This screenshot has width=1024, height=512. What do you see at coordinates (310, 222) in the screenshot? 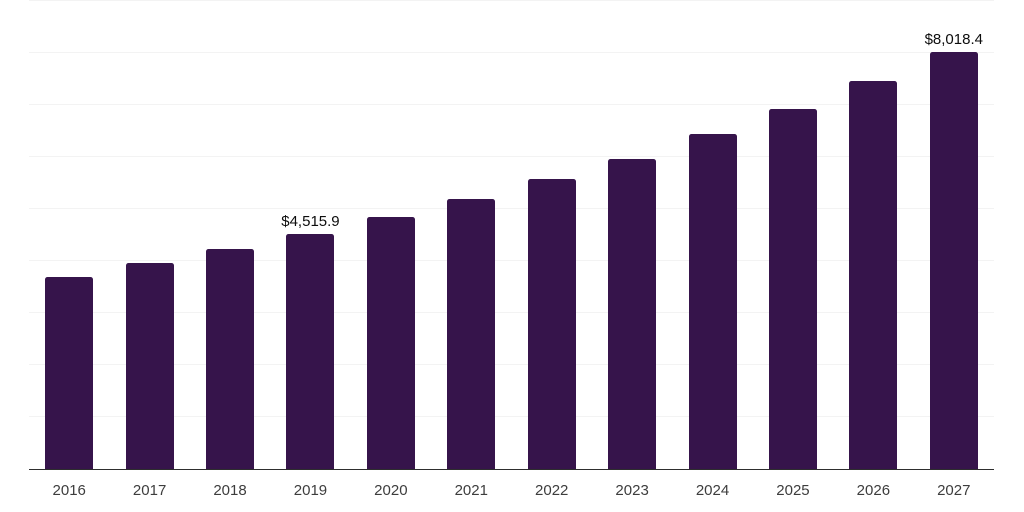
I see `bar-value-label: $4,515.9` at bounding box center [310, 222].